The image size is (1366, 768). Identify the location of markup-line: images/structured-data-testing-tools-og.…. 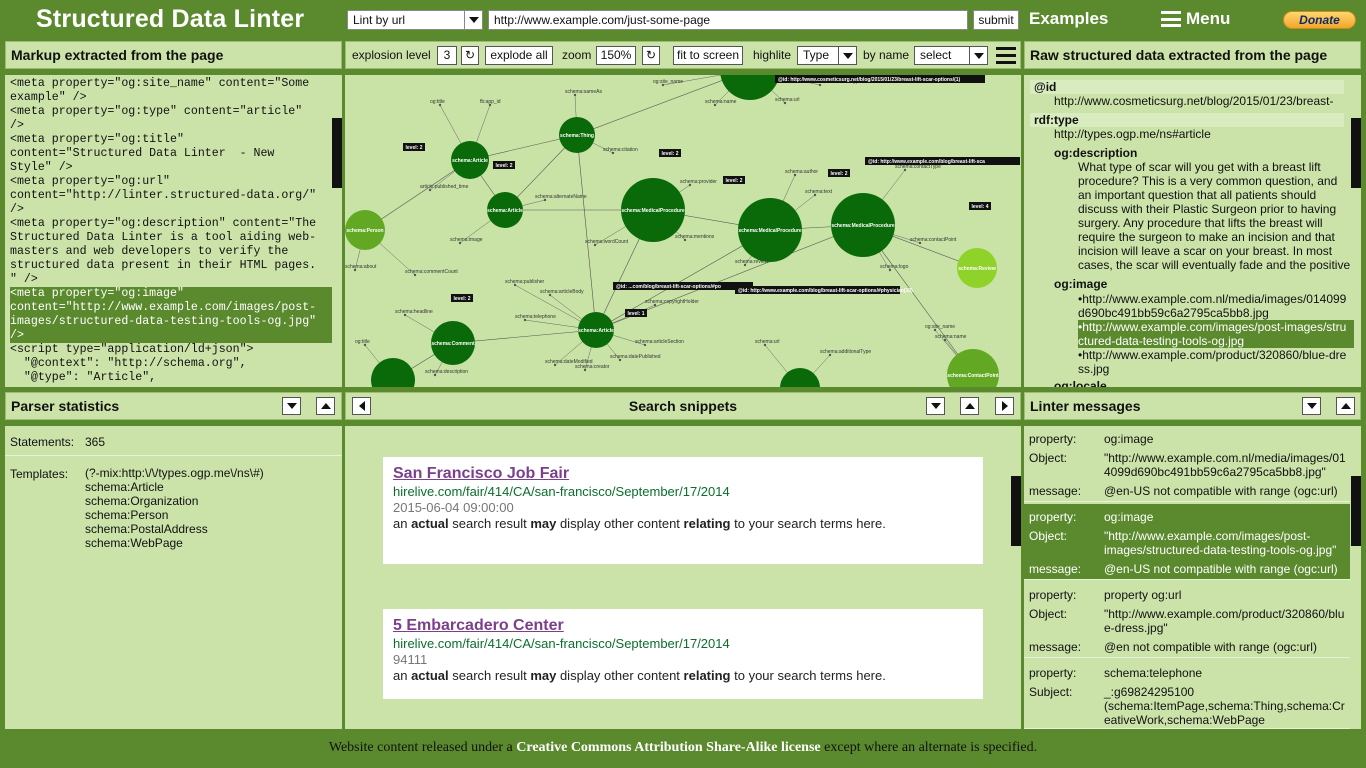
(171, 322).